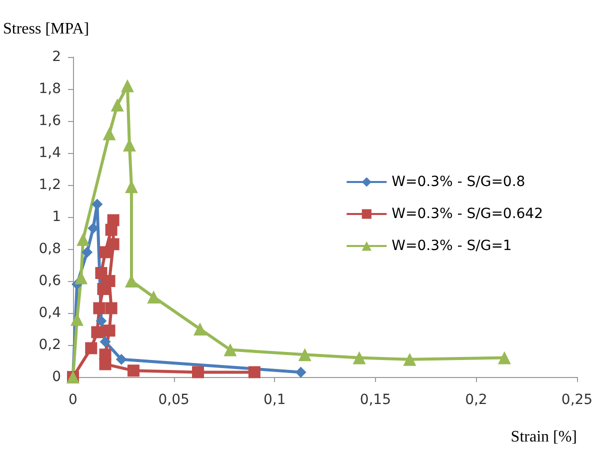 The image size is (603, 454). What do you see at coordinates (375, 400) in the screenshot?
I see `x-tick-label: 0,15` at bounding box center [375, 400].